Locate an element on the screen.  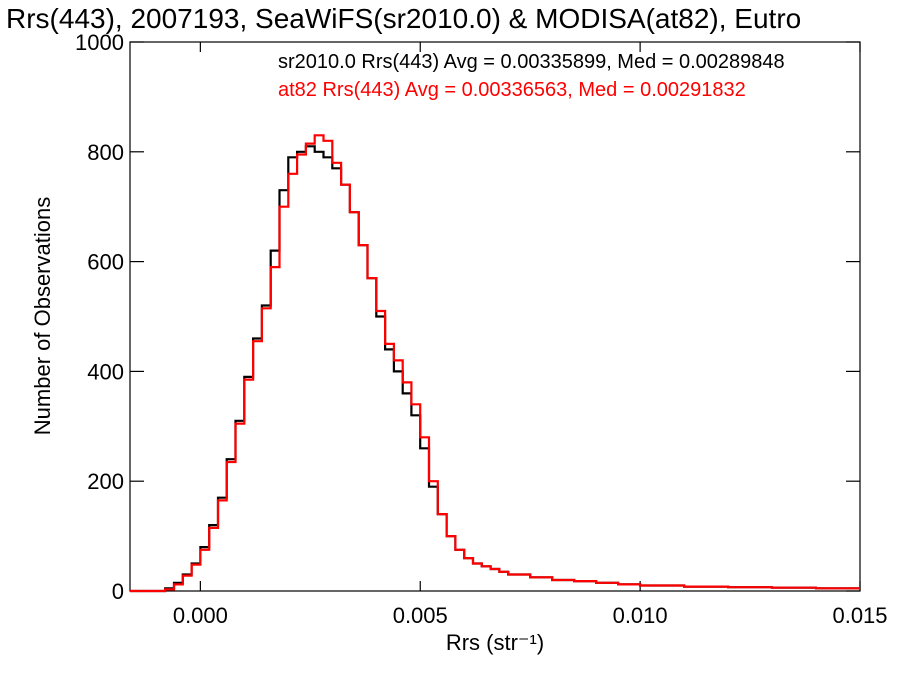
x-tick-label: 0.010 is located at coordinates (640, 615).